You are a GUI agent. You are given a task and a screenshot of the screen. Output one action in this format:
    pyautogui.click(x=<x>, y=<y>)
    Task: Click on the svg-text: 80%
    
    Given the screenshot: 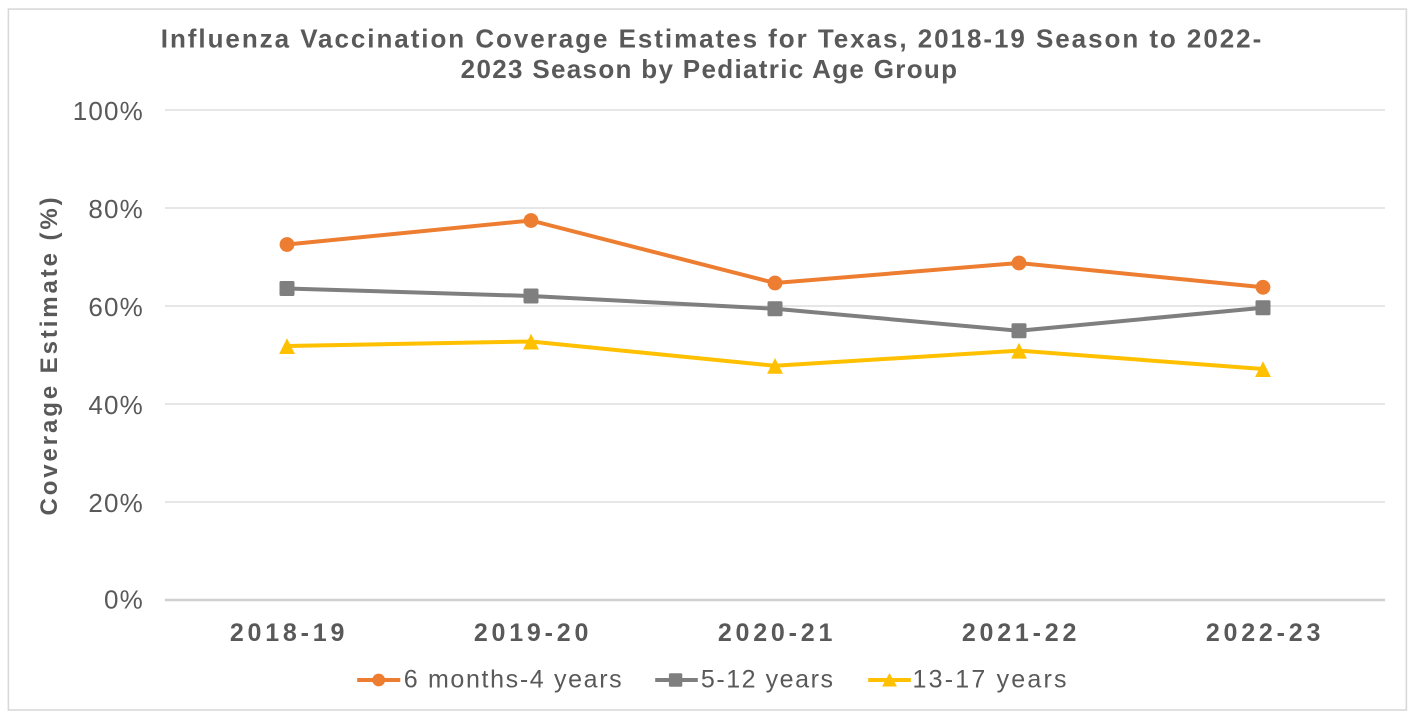 What is the action you would take?
    pyautogui.click(x=116, y=209)
    